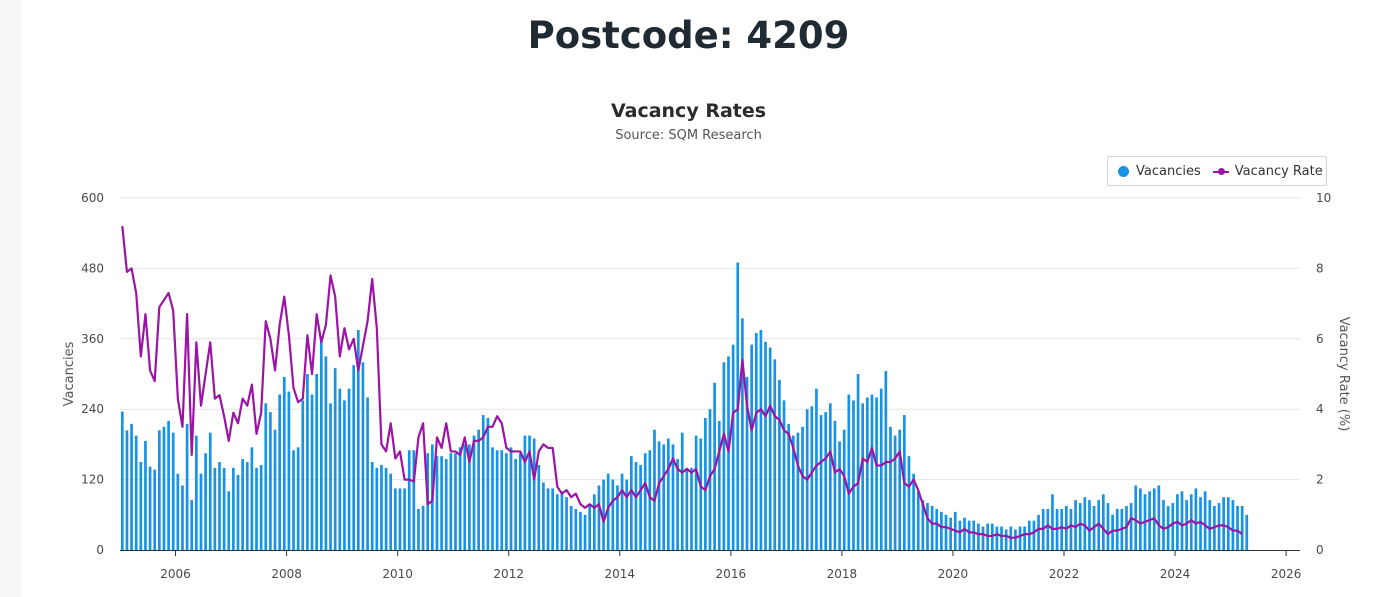 Image resolution: width=1377 pixels, height=597 pixels. What do you see at coordinates (1320, 550) in the screenshot?
I see `y-right-tick-label: 0` at bounding box center [1320, 550].